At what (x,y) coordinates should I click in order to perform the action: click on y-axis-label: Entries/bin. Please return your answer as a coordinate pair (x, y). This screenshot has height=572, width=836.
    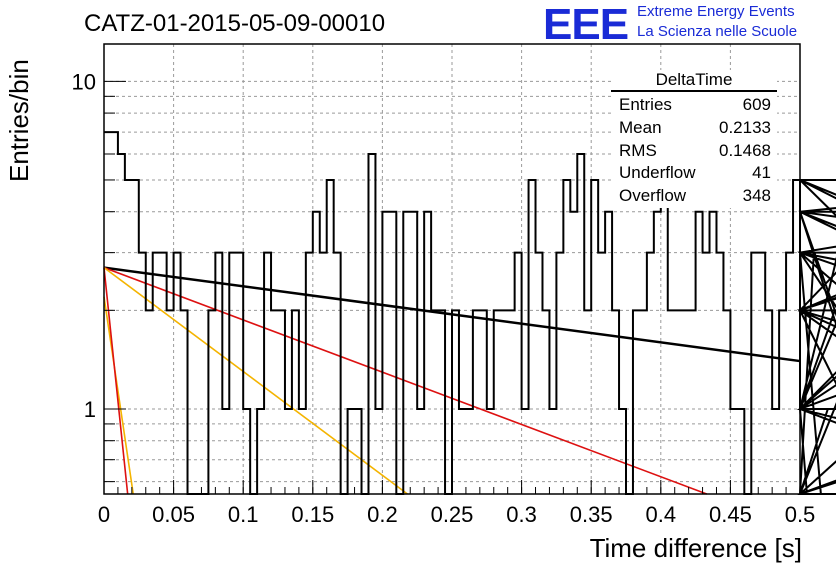
    Looking at the image, I should click on (19, 120).